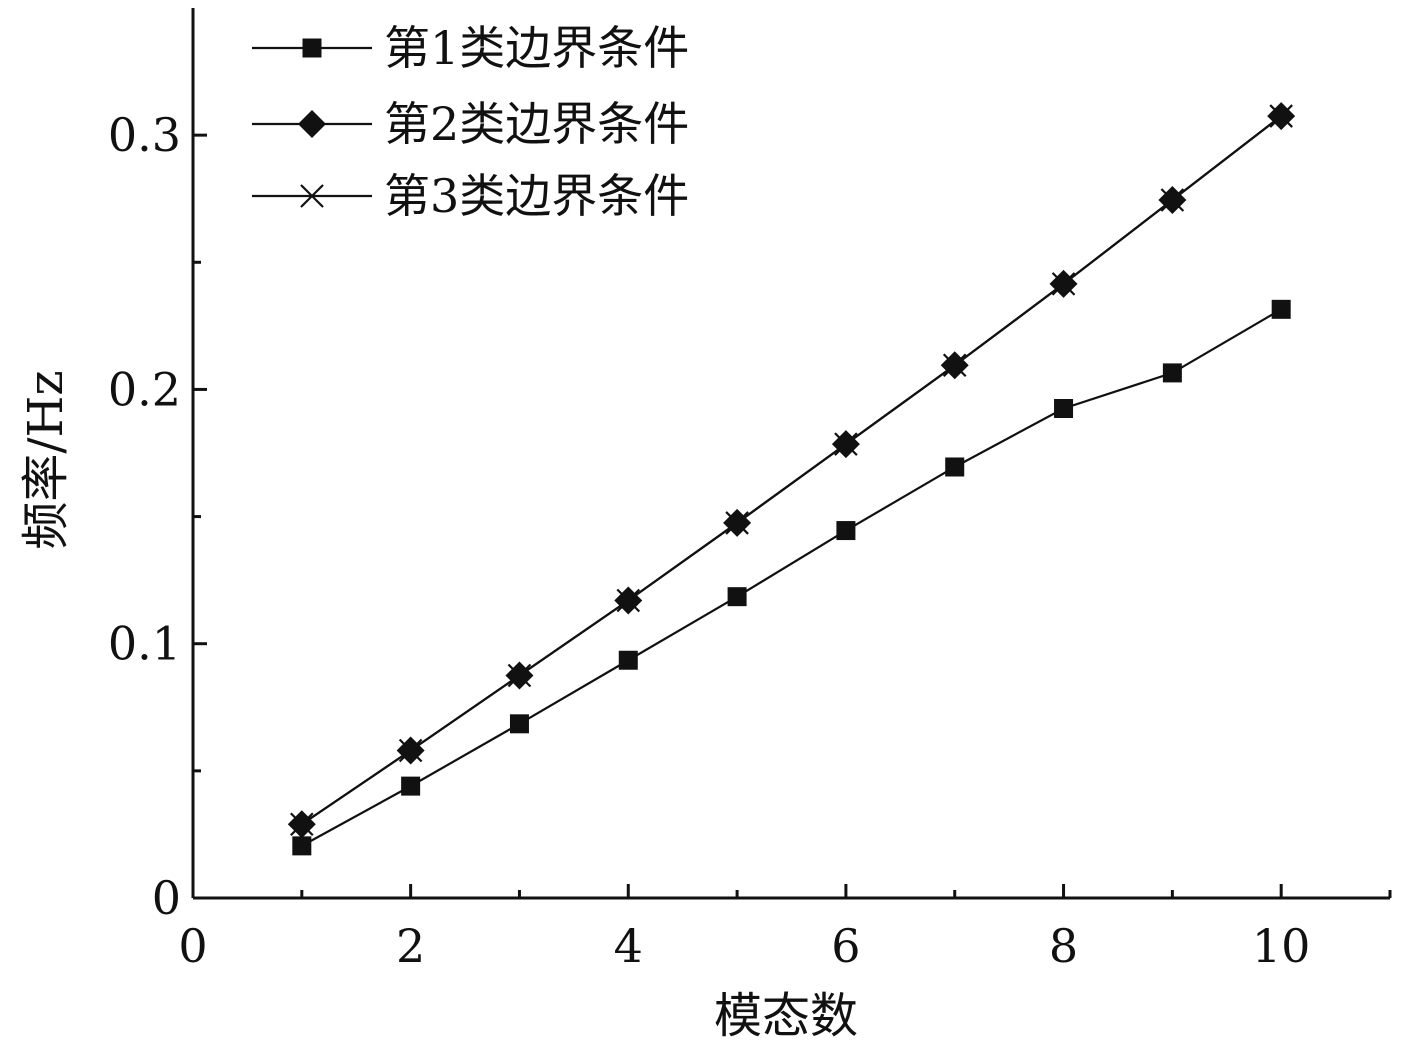 Image resolution: width=1417 pixels, height=1050 pixels. Describe the element at coordinates (628, 946) in the screenshot. I see `x-tick-label: 4` at that location.